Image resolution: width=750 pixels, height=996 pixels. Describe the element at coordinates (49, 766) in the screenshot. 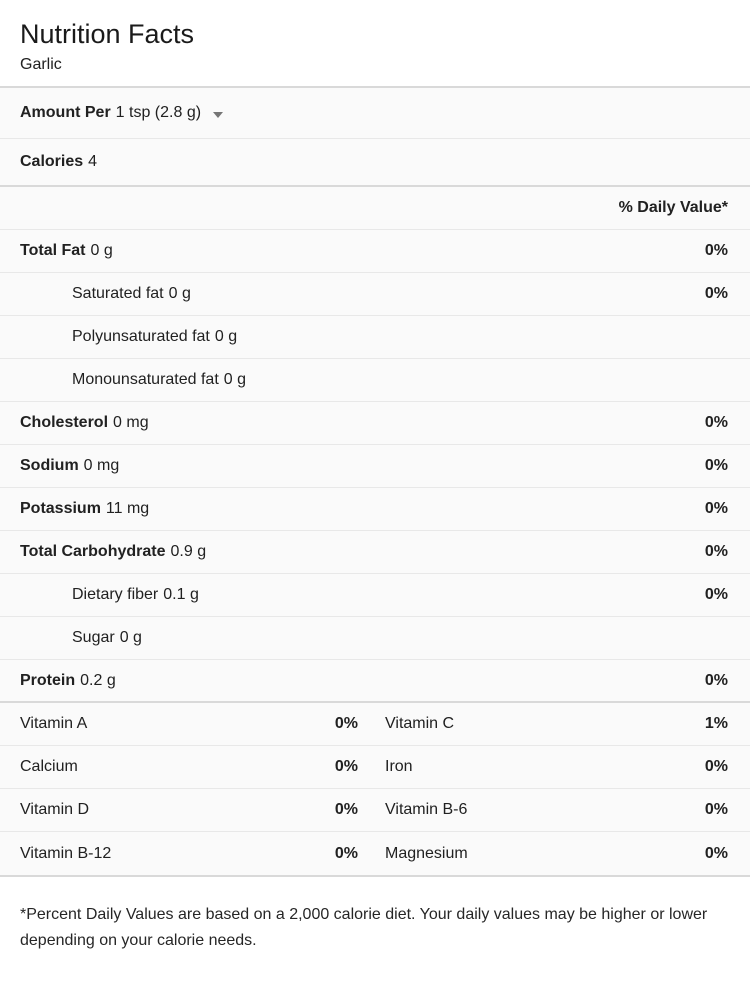

I see `micronutrient-label: Calcium` at that location.